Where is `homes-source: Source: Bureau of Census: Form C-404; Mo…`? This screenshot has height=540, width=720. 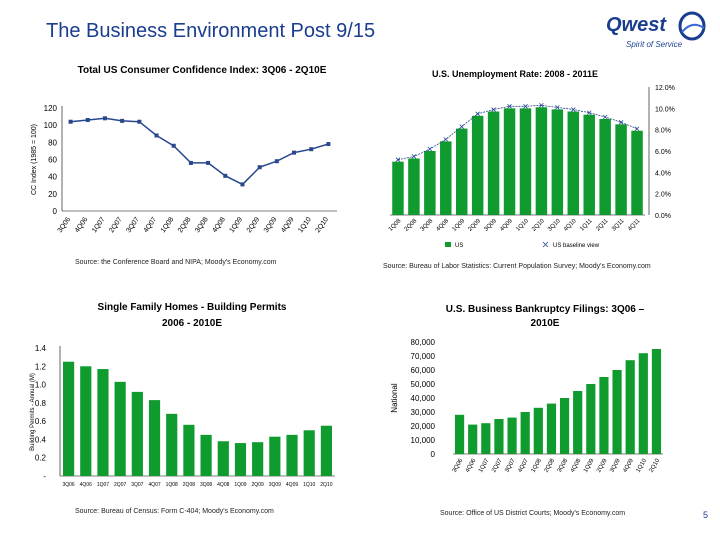 homes-source: Source: Bureau of Census: Form C-404; Mo… is located at coordinates (174, 511).